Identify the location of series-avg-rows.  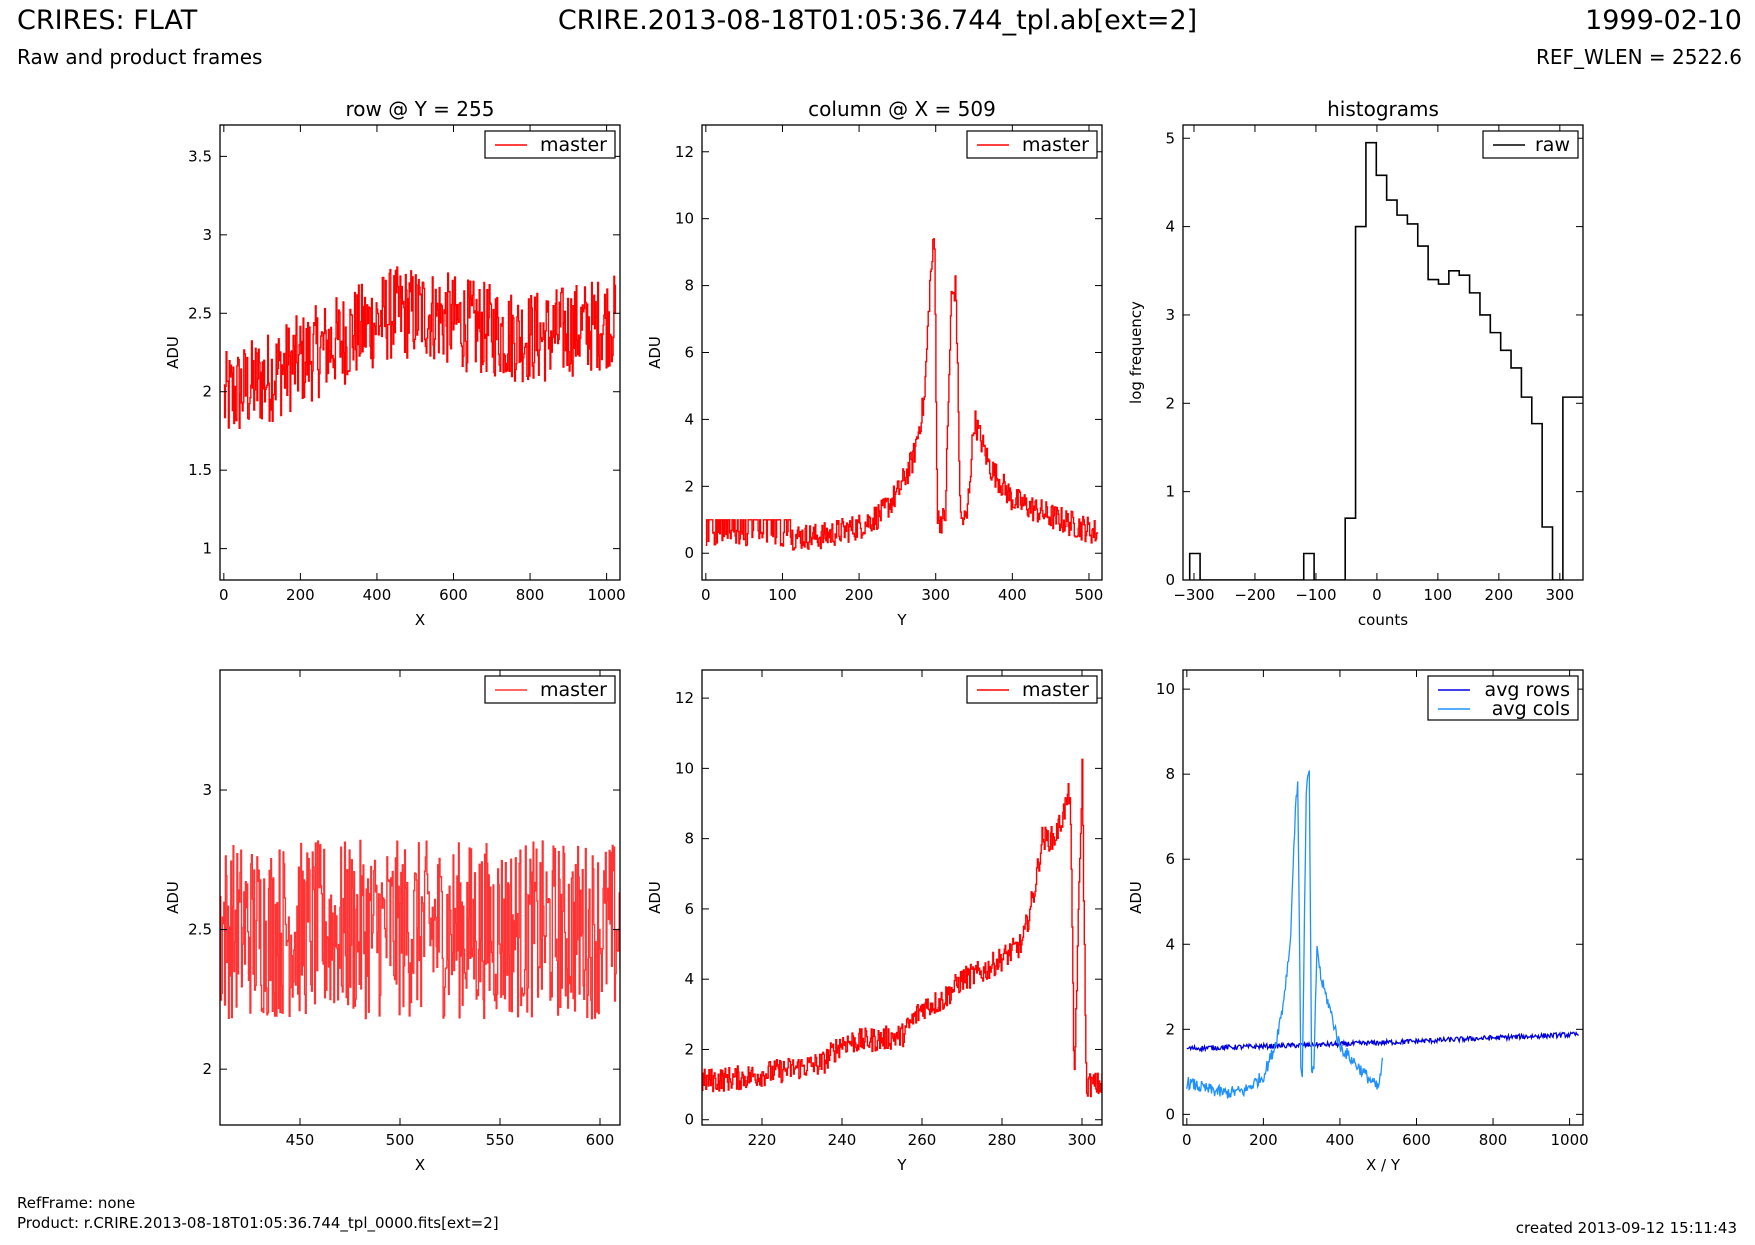
(1382, 1041).